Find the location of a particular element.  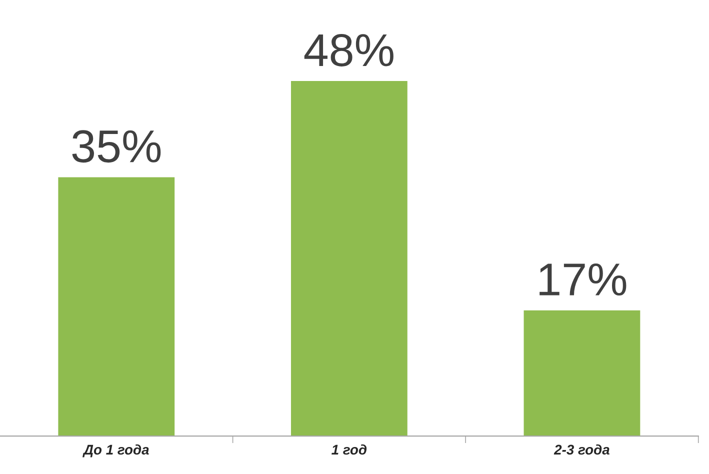

data-label: 35% is located at coordinates (116, 146).